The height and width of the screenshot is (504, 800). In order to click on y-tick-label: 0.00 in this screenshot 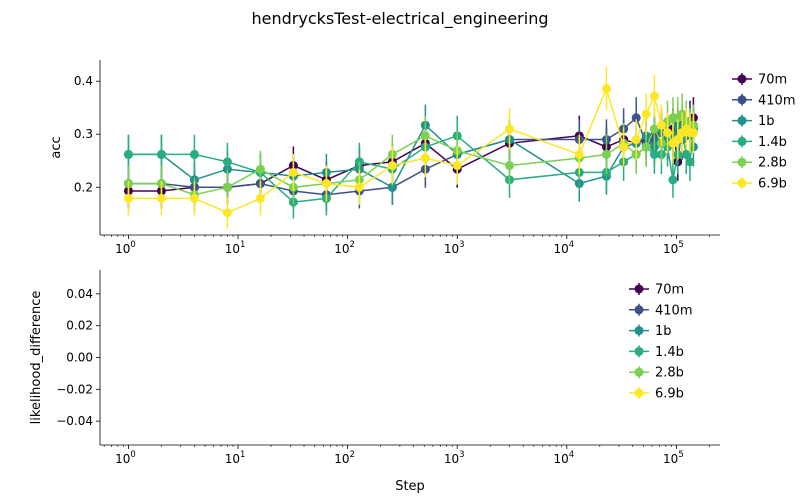, I will do `click(79, 358)`.